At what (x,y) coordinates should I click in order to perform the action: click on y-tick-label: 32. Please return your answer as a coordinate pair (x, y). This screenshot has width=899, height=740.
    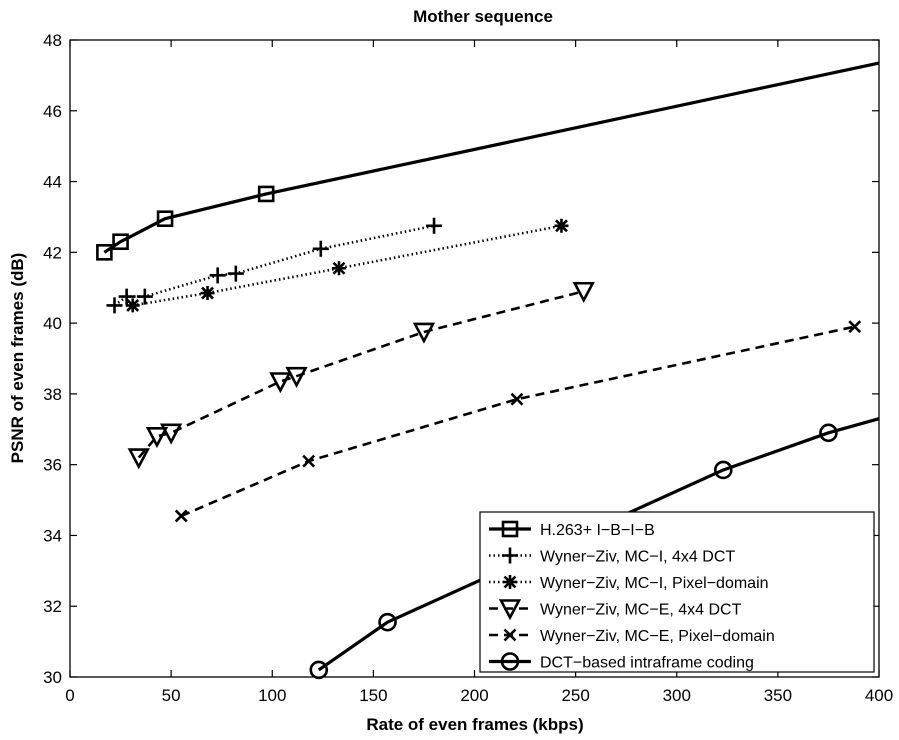
    Looking at the image, I should click on (52, 606).